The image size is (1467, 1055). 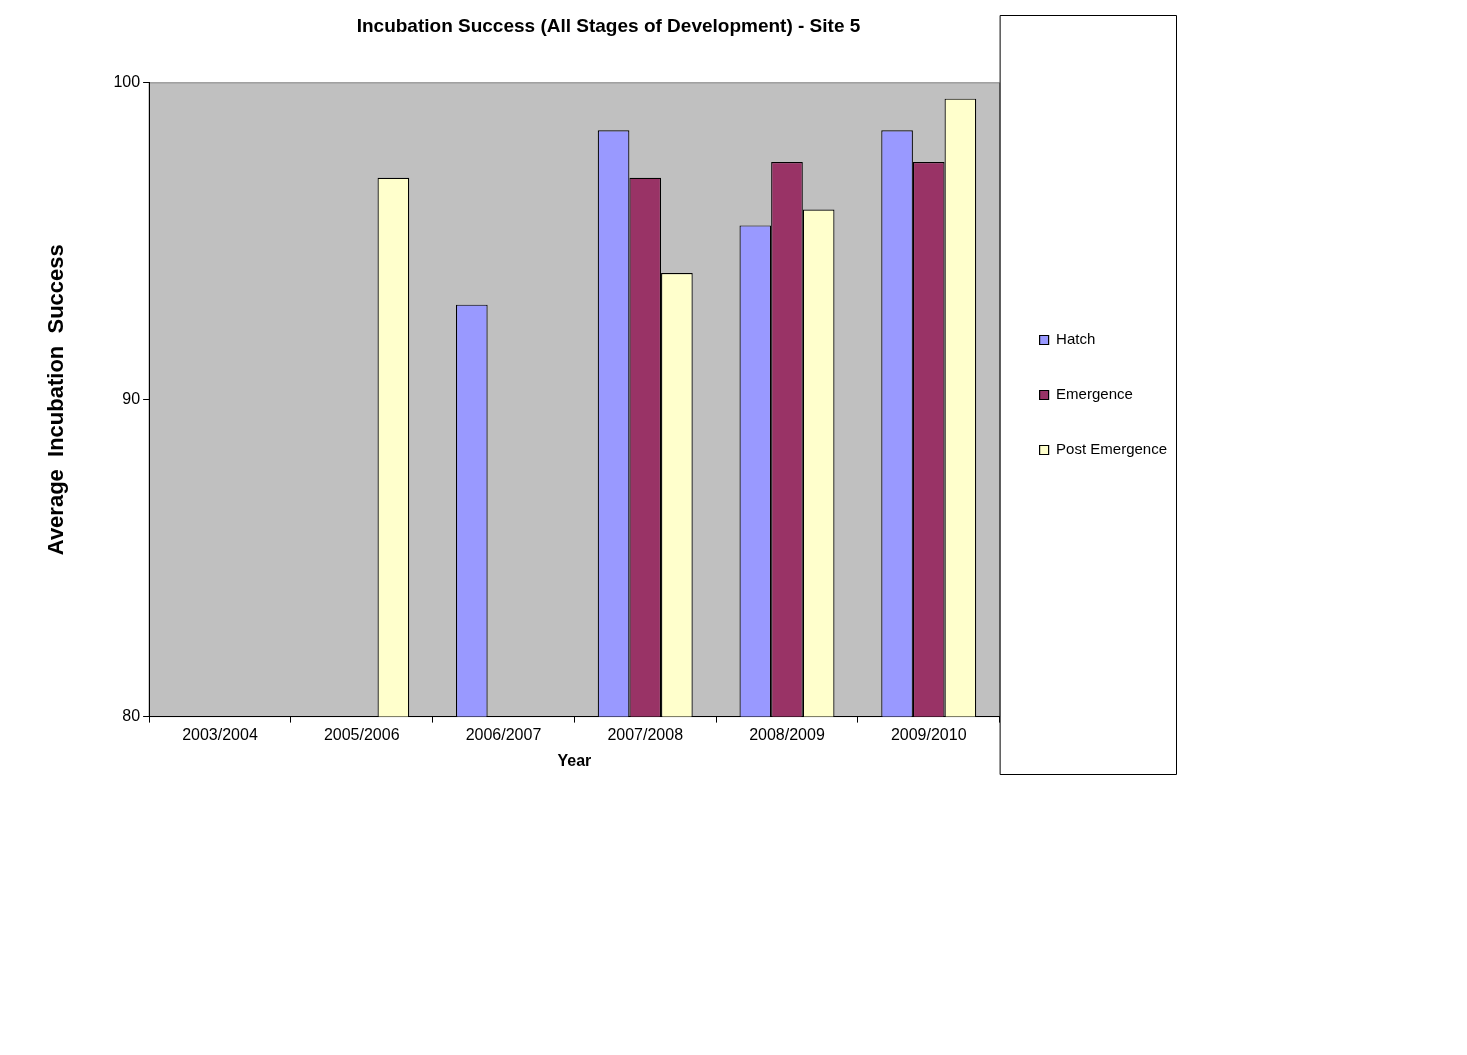 I want to click on legend-label: Hatch, so click(x=1076, y=339).